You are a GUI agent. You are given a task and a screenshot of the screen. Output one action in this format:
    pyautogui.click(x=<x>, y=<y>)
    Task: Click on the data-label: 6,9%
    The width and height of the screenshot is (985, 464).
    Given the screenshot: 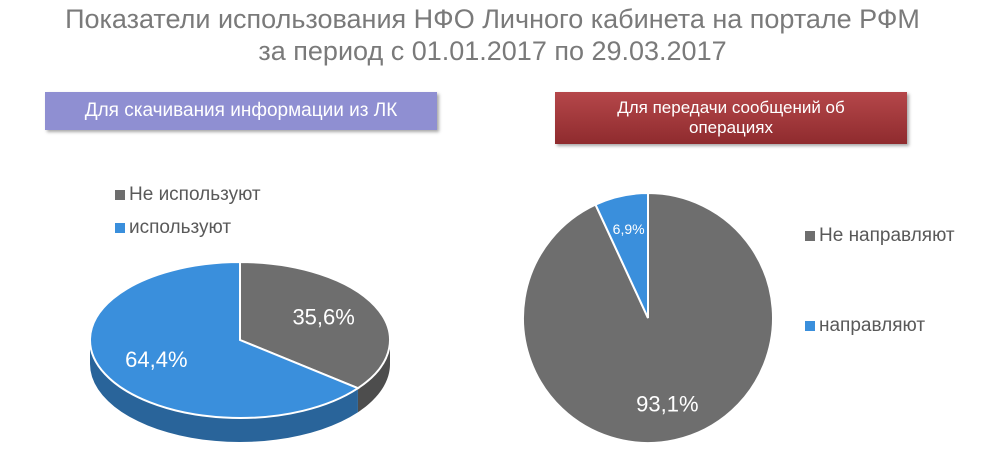 What is the action you would take?
    pyautogui.click(x=629, y=229)
    